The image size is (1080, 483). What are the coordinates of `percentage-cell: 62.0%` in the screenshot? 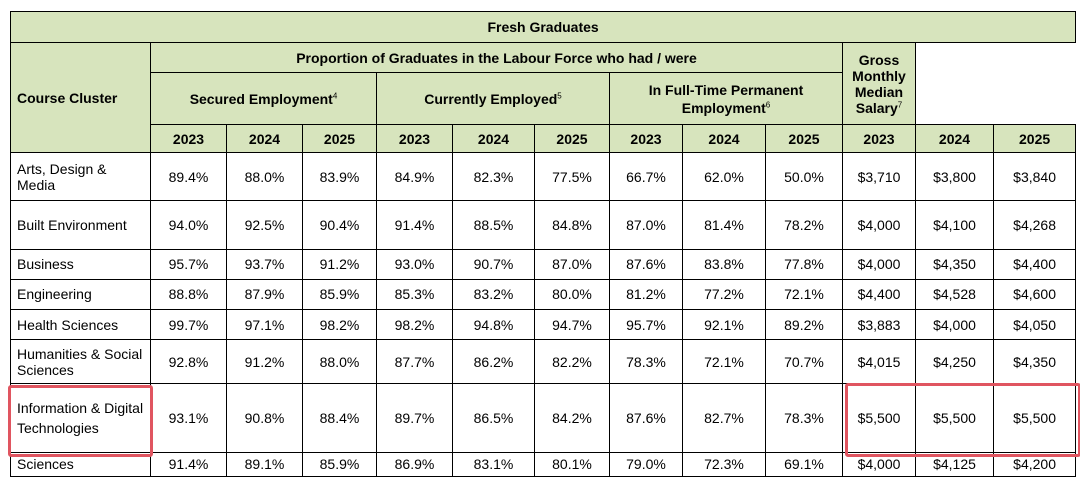 It's located at (724, 176).